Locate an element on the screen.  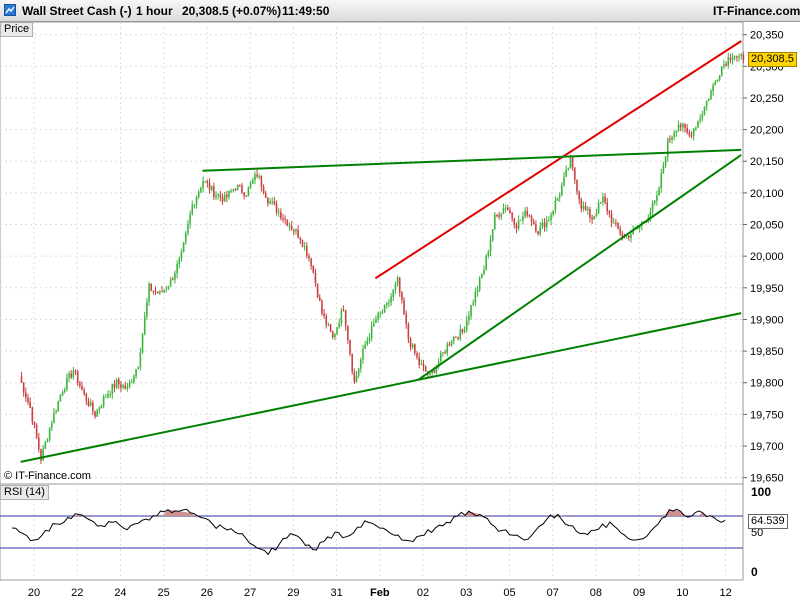
price-tick-label: 20,350 is located at coordinates (767, 36).